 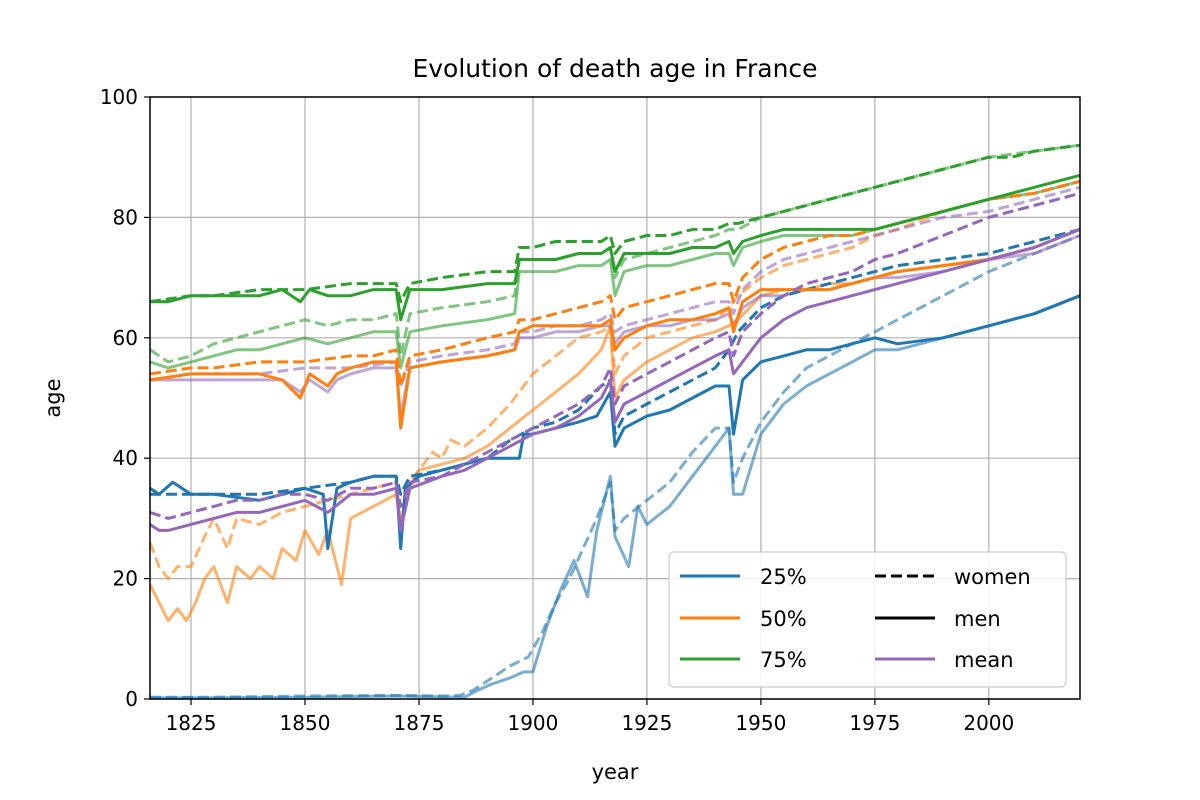 What do you see at coordinates (119, 97) in the screenshot?
I see `y-tick-label: 100` at bounding box center [119, 97].